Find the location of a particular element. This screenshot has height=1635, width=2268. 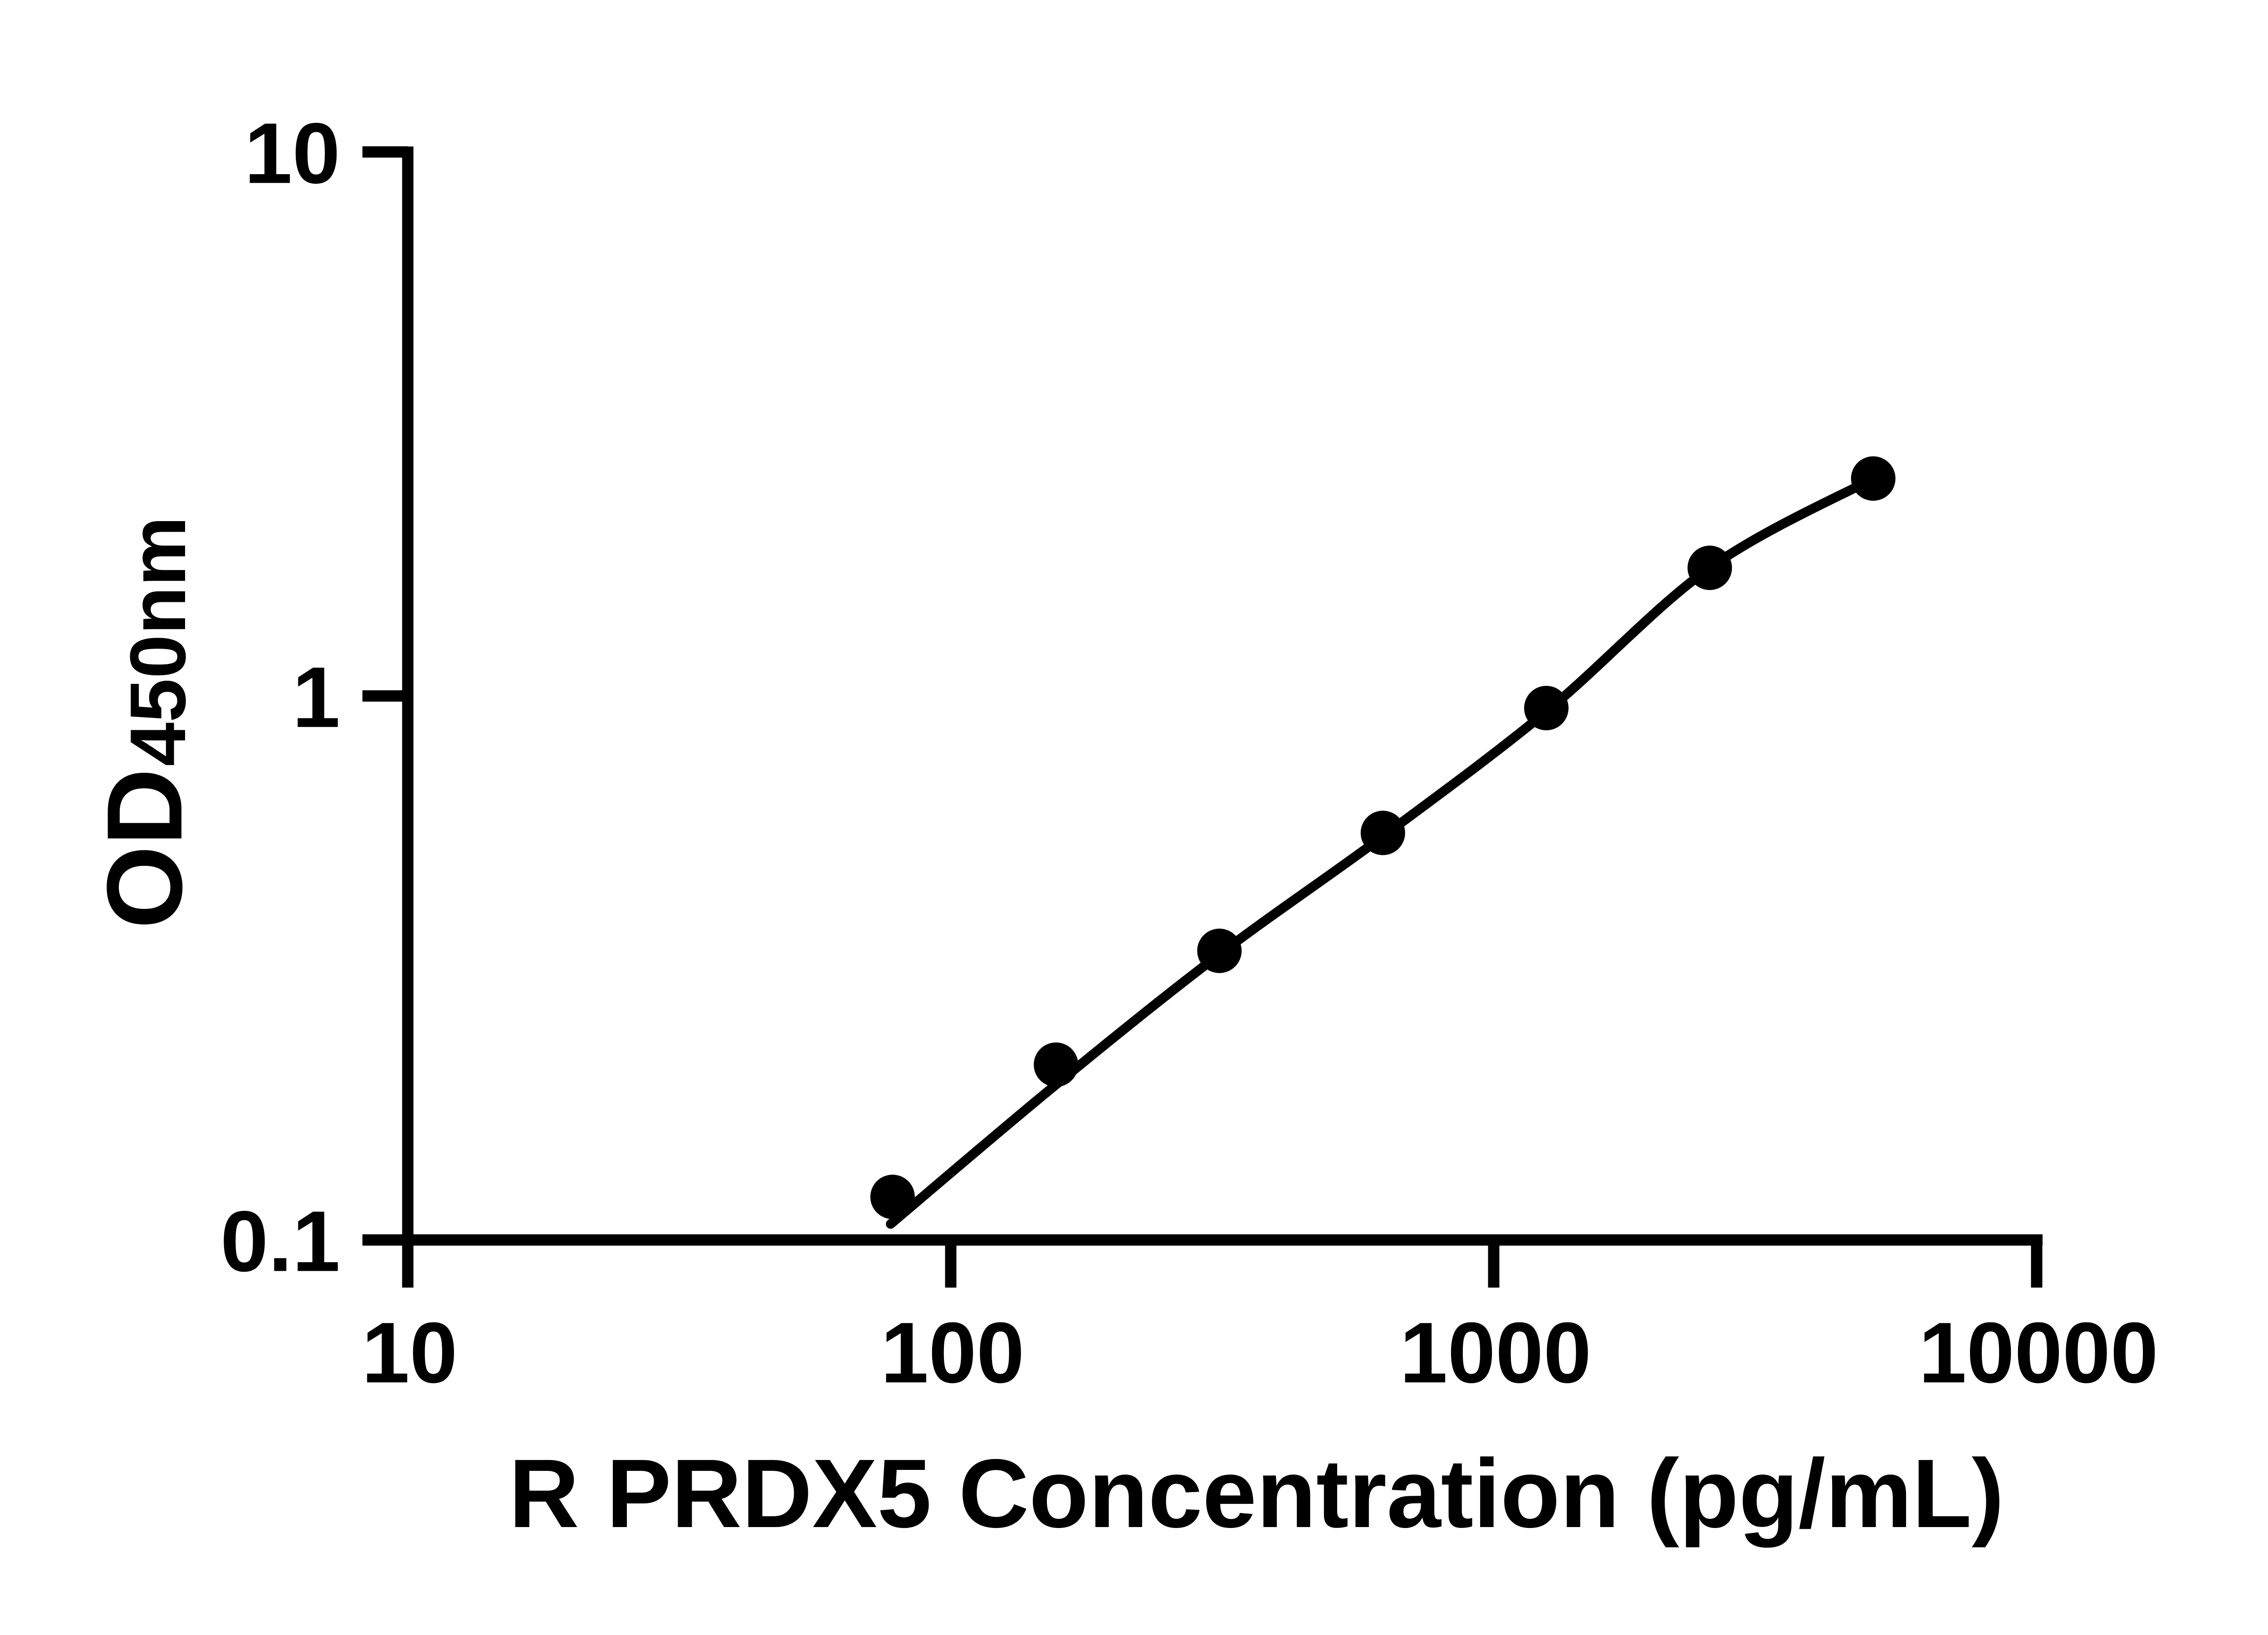

y-axis-title: OD 450nm is located at coordinates (145, 722).